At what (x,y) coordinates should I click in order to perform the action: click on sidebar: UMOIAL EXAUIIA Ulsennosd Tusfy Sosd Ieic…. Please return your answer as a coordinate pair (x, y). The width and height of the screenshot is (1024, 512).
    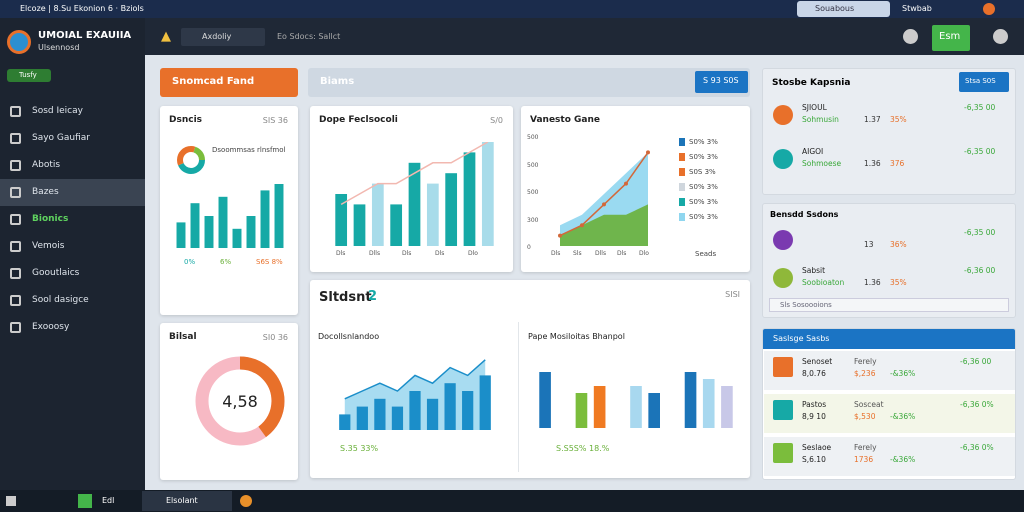
    Looking at the image, I should click on (72, 254).